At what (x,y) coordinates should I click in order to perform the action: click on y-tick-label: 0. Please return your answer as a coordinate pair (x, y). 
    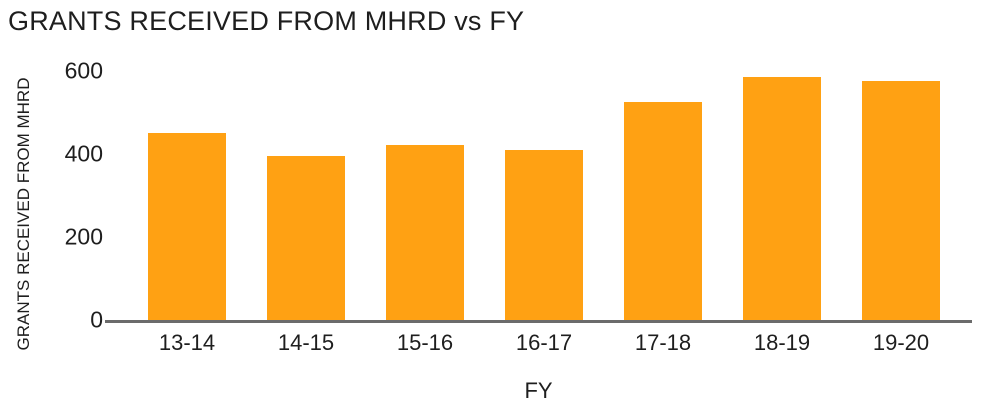
    Looking at the image, I should click on (96, 319).